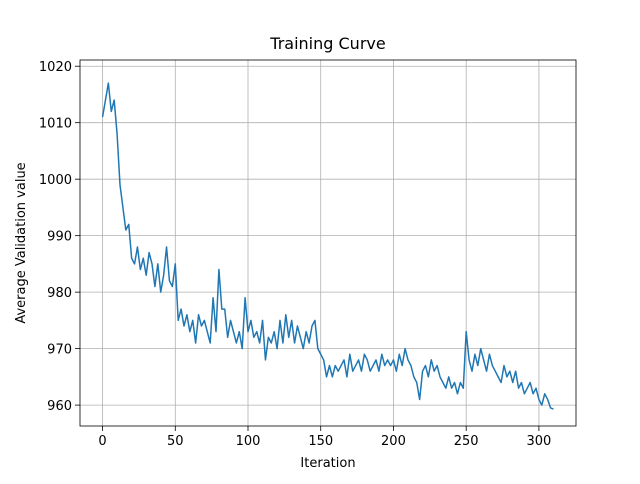 The width and height of the screenshot is (640, 484). What do you see at coordinates (320, 441) in the screenshot?
I see `x-tick-label: 150` at bounding box center [320, 441].